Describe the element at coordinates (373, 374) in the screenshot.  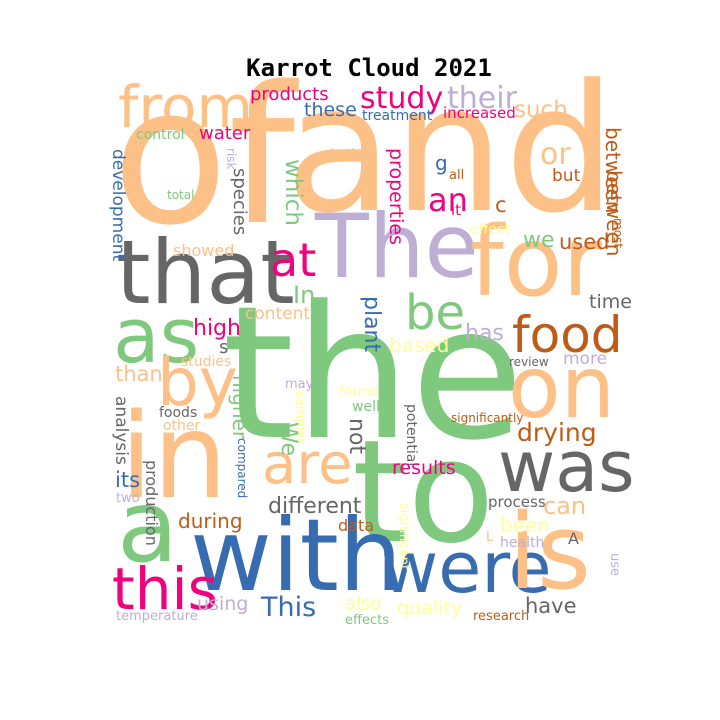
I see `cloud-word: the` at that location.